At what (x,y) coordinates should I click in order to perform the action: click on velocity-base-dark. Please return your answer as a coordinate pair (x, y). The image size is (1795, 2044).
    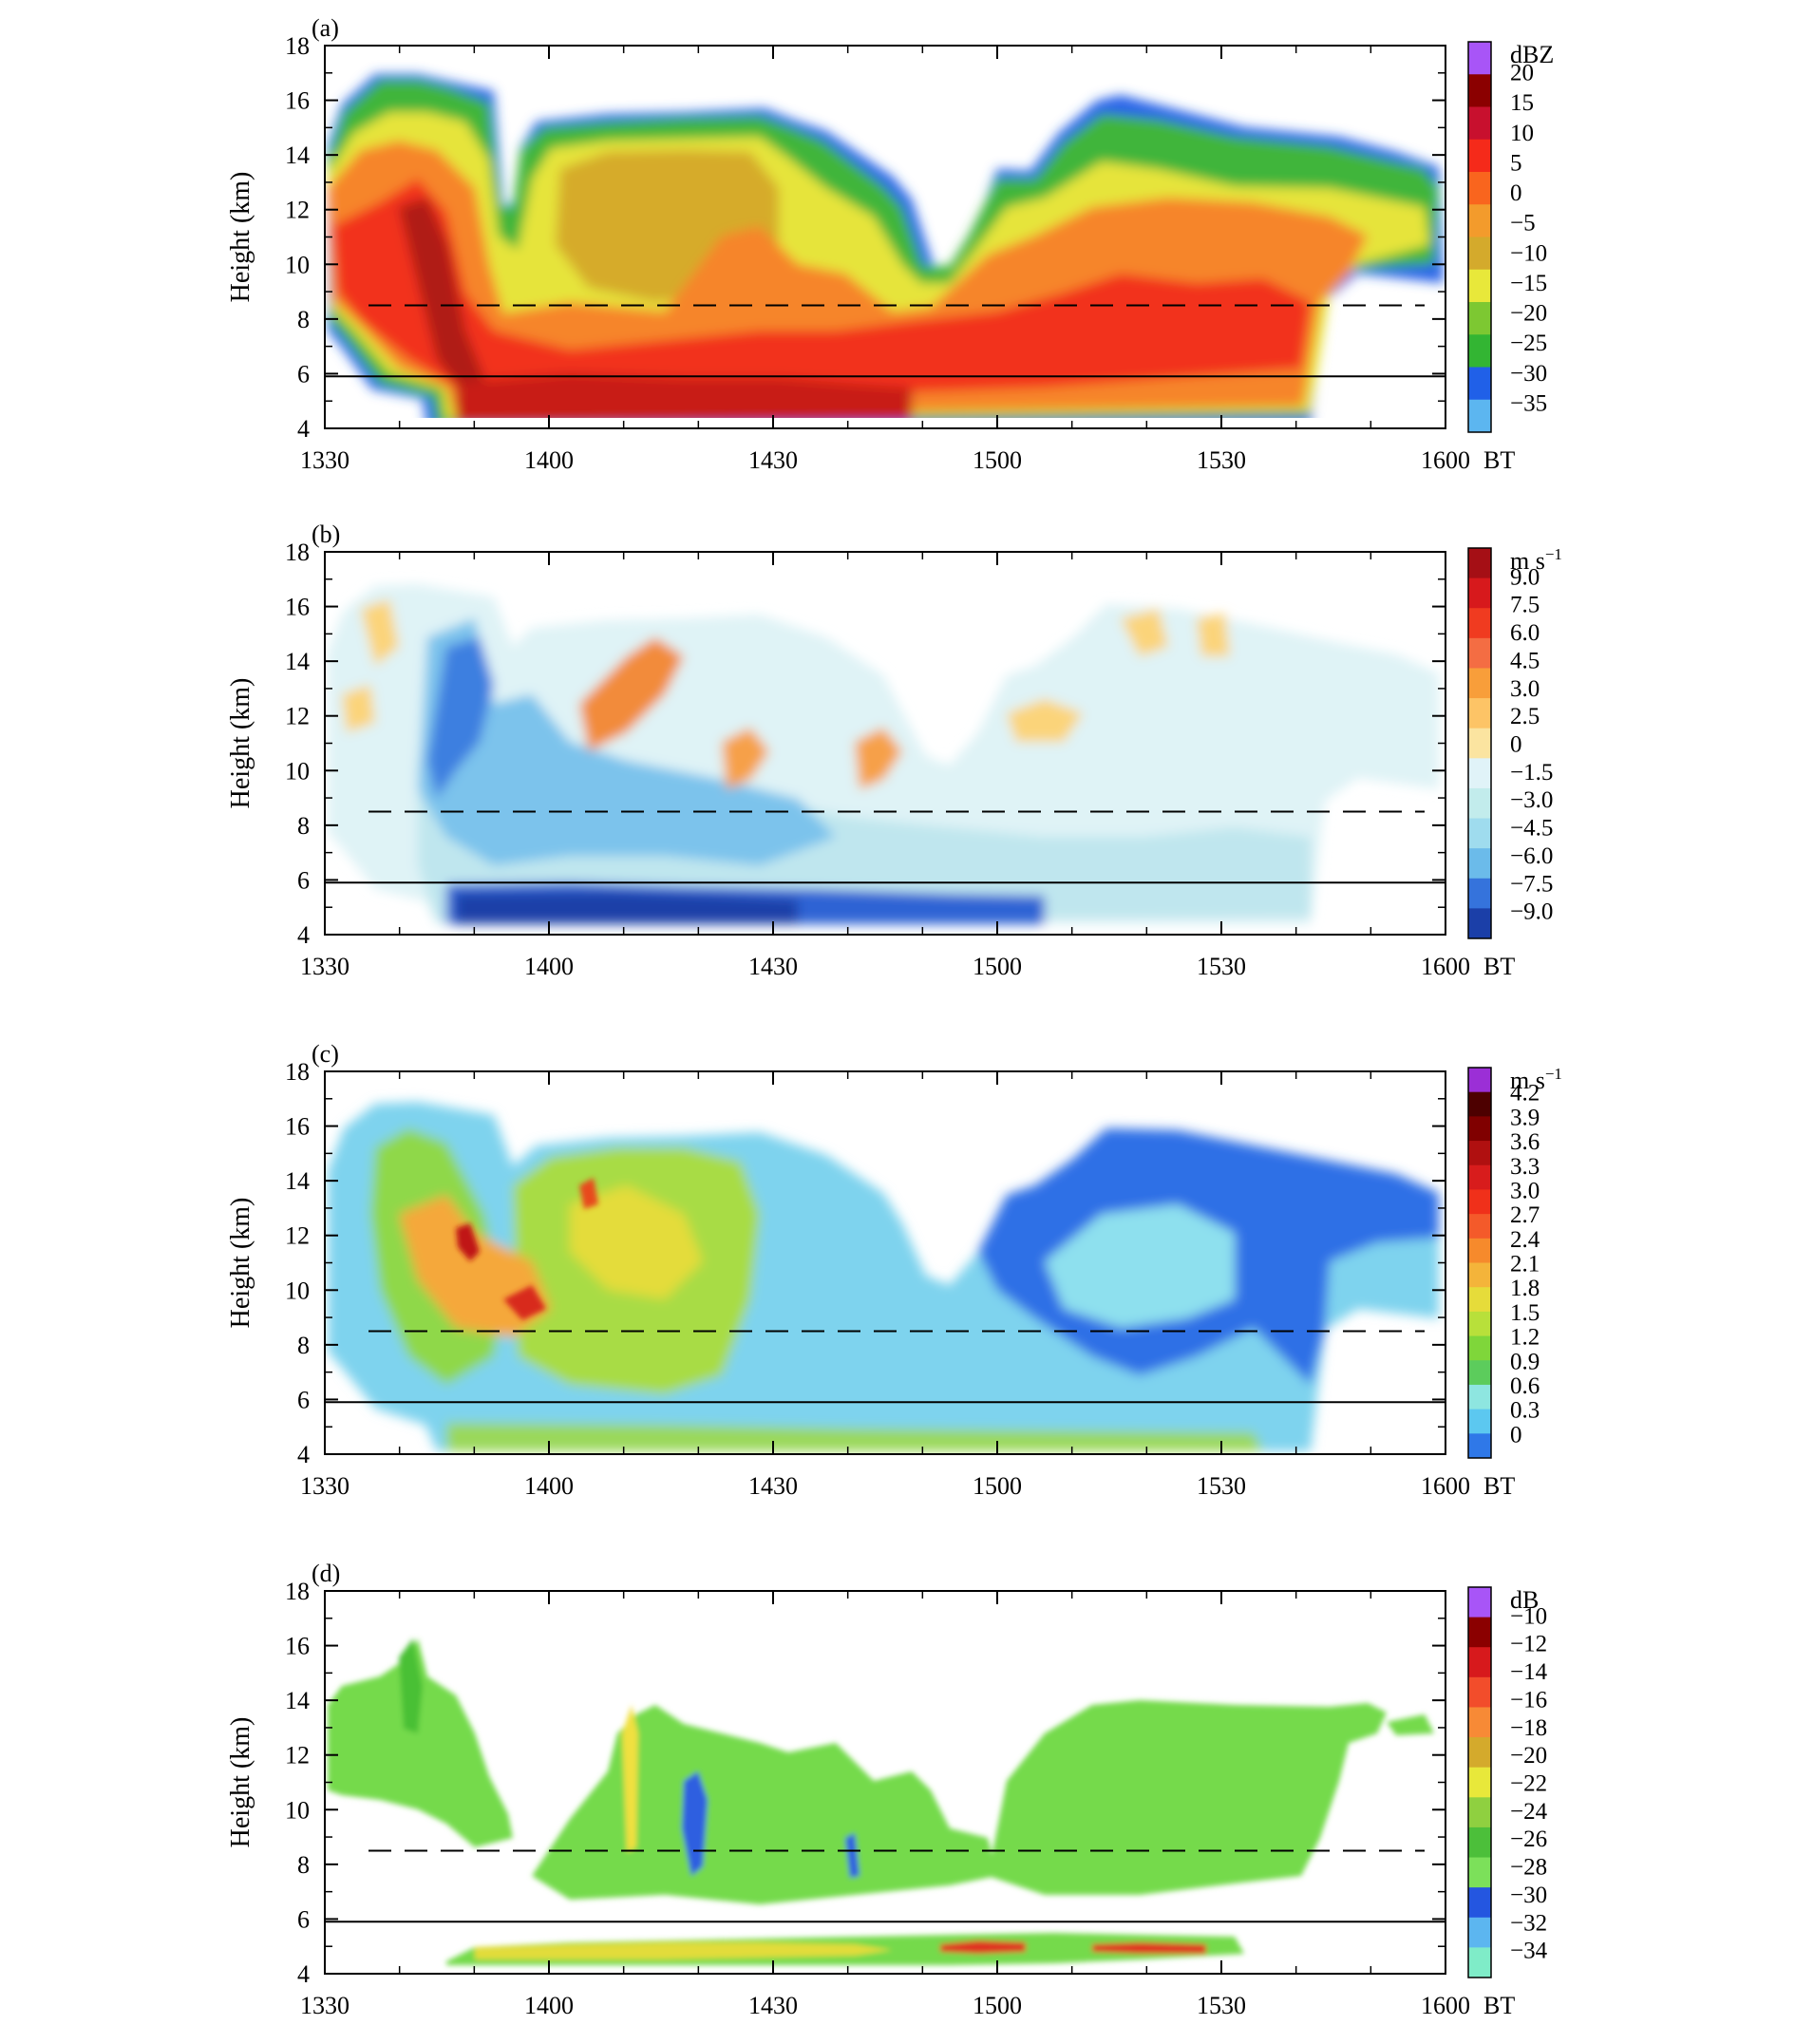
    Looking at the image, I should click on (627, 908).